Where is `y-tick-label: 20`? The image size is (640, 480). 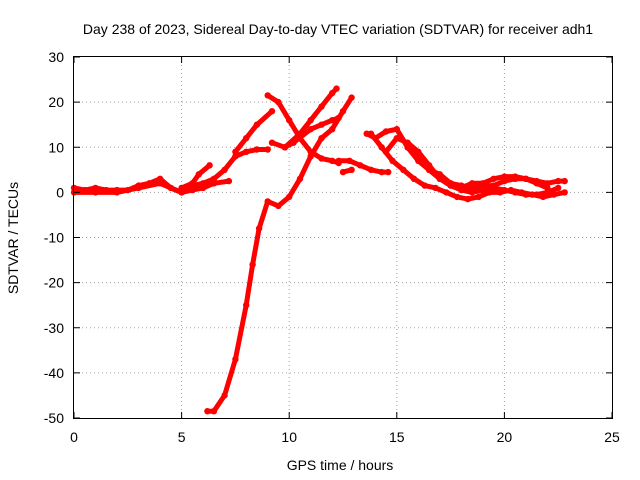 y-tick-label: 20 is located at coordinates (56, 102).